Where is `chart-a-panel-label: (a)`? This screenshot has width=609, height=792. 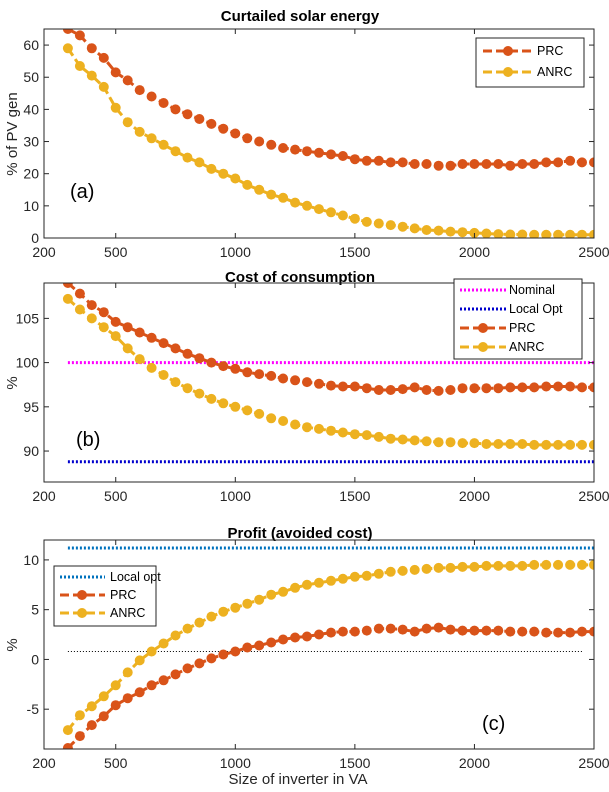 chart-a-panel-label: (a) is located at coordinates (82, 192).